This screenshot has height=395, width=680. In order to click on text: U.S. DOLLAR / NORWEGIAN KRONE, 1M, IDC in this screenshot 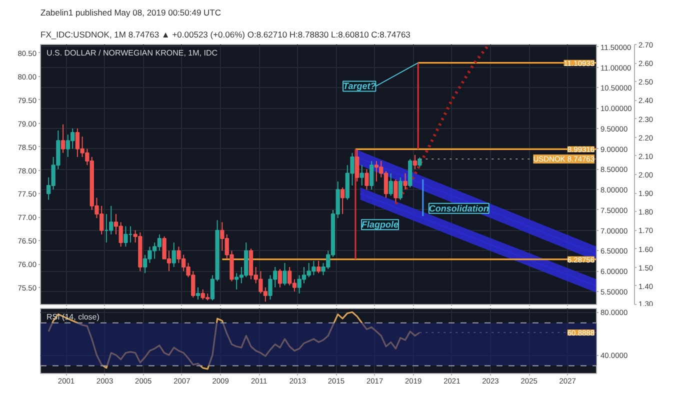, I will do `click(132, 53)`.